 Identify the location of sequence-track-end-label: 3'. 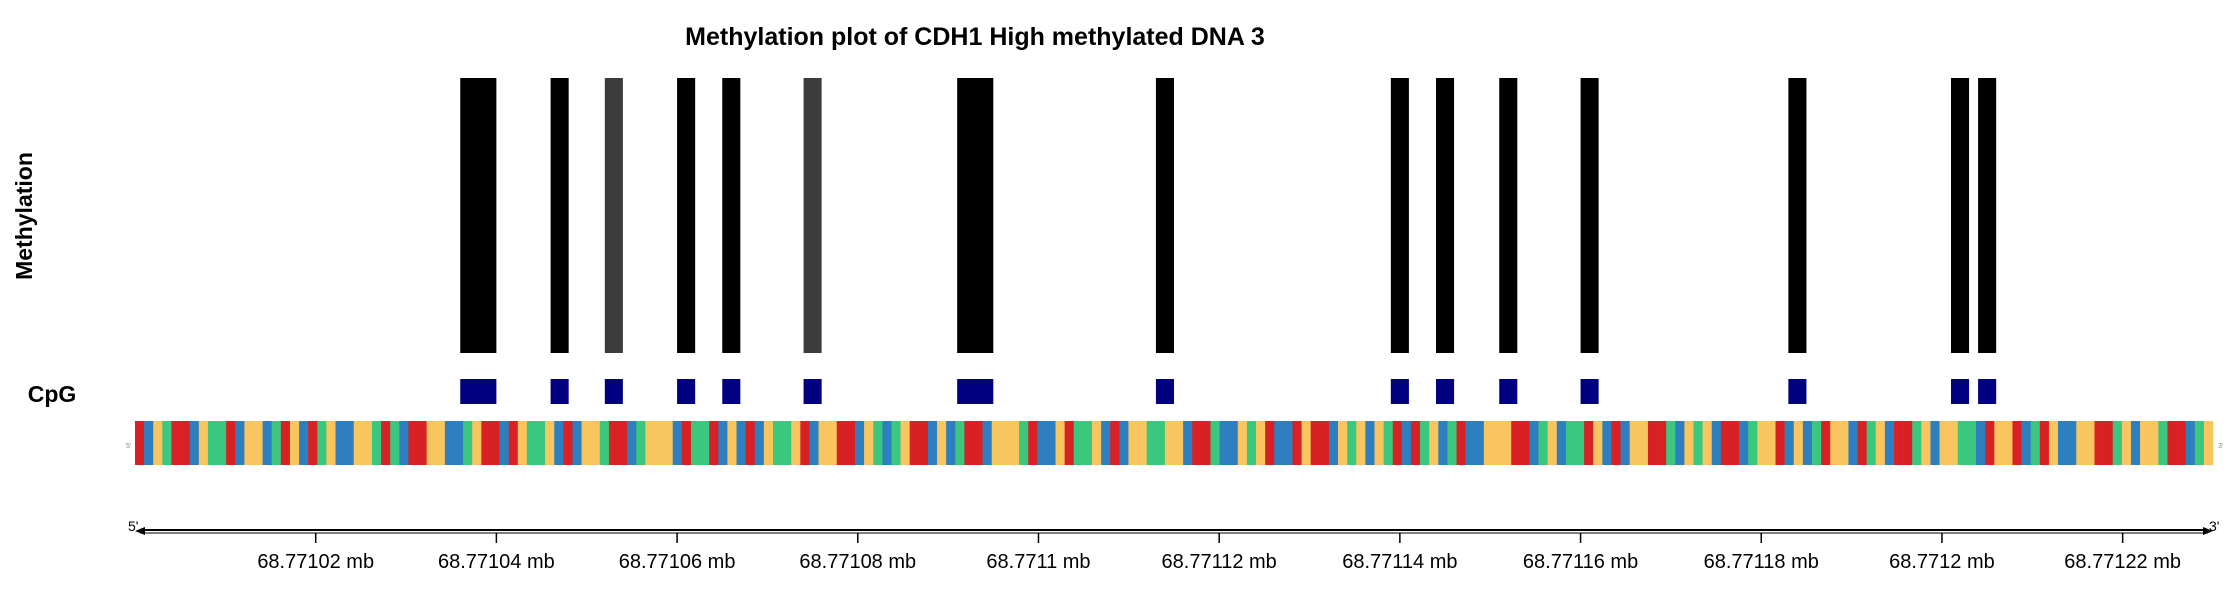
(2220, 446).